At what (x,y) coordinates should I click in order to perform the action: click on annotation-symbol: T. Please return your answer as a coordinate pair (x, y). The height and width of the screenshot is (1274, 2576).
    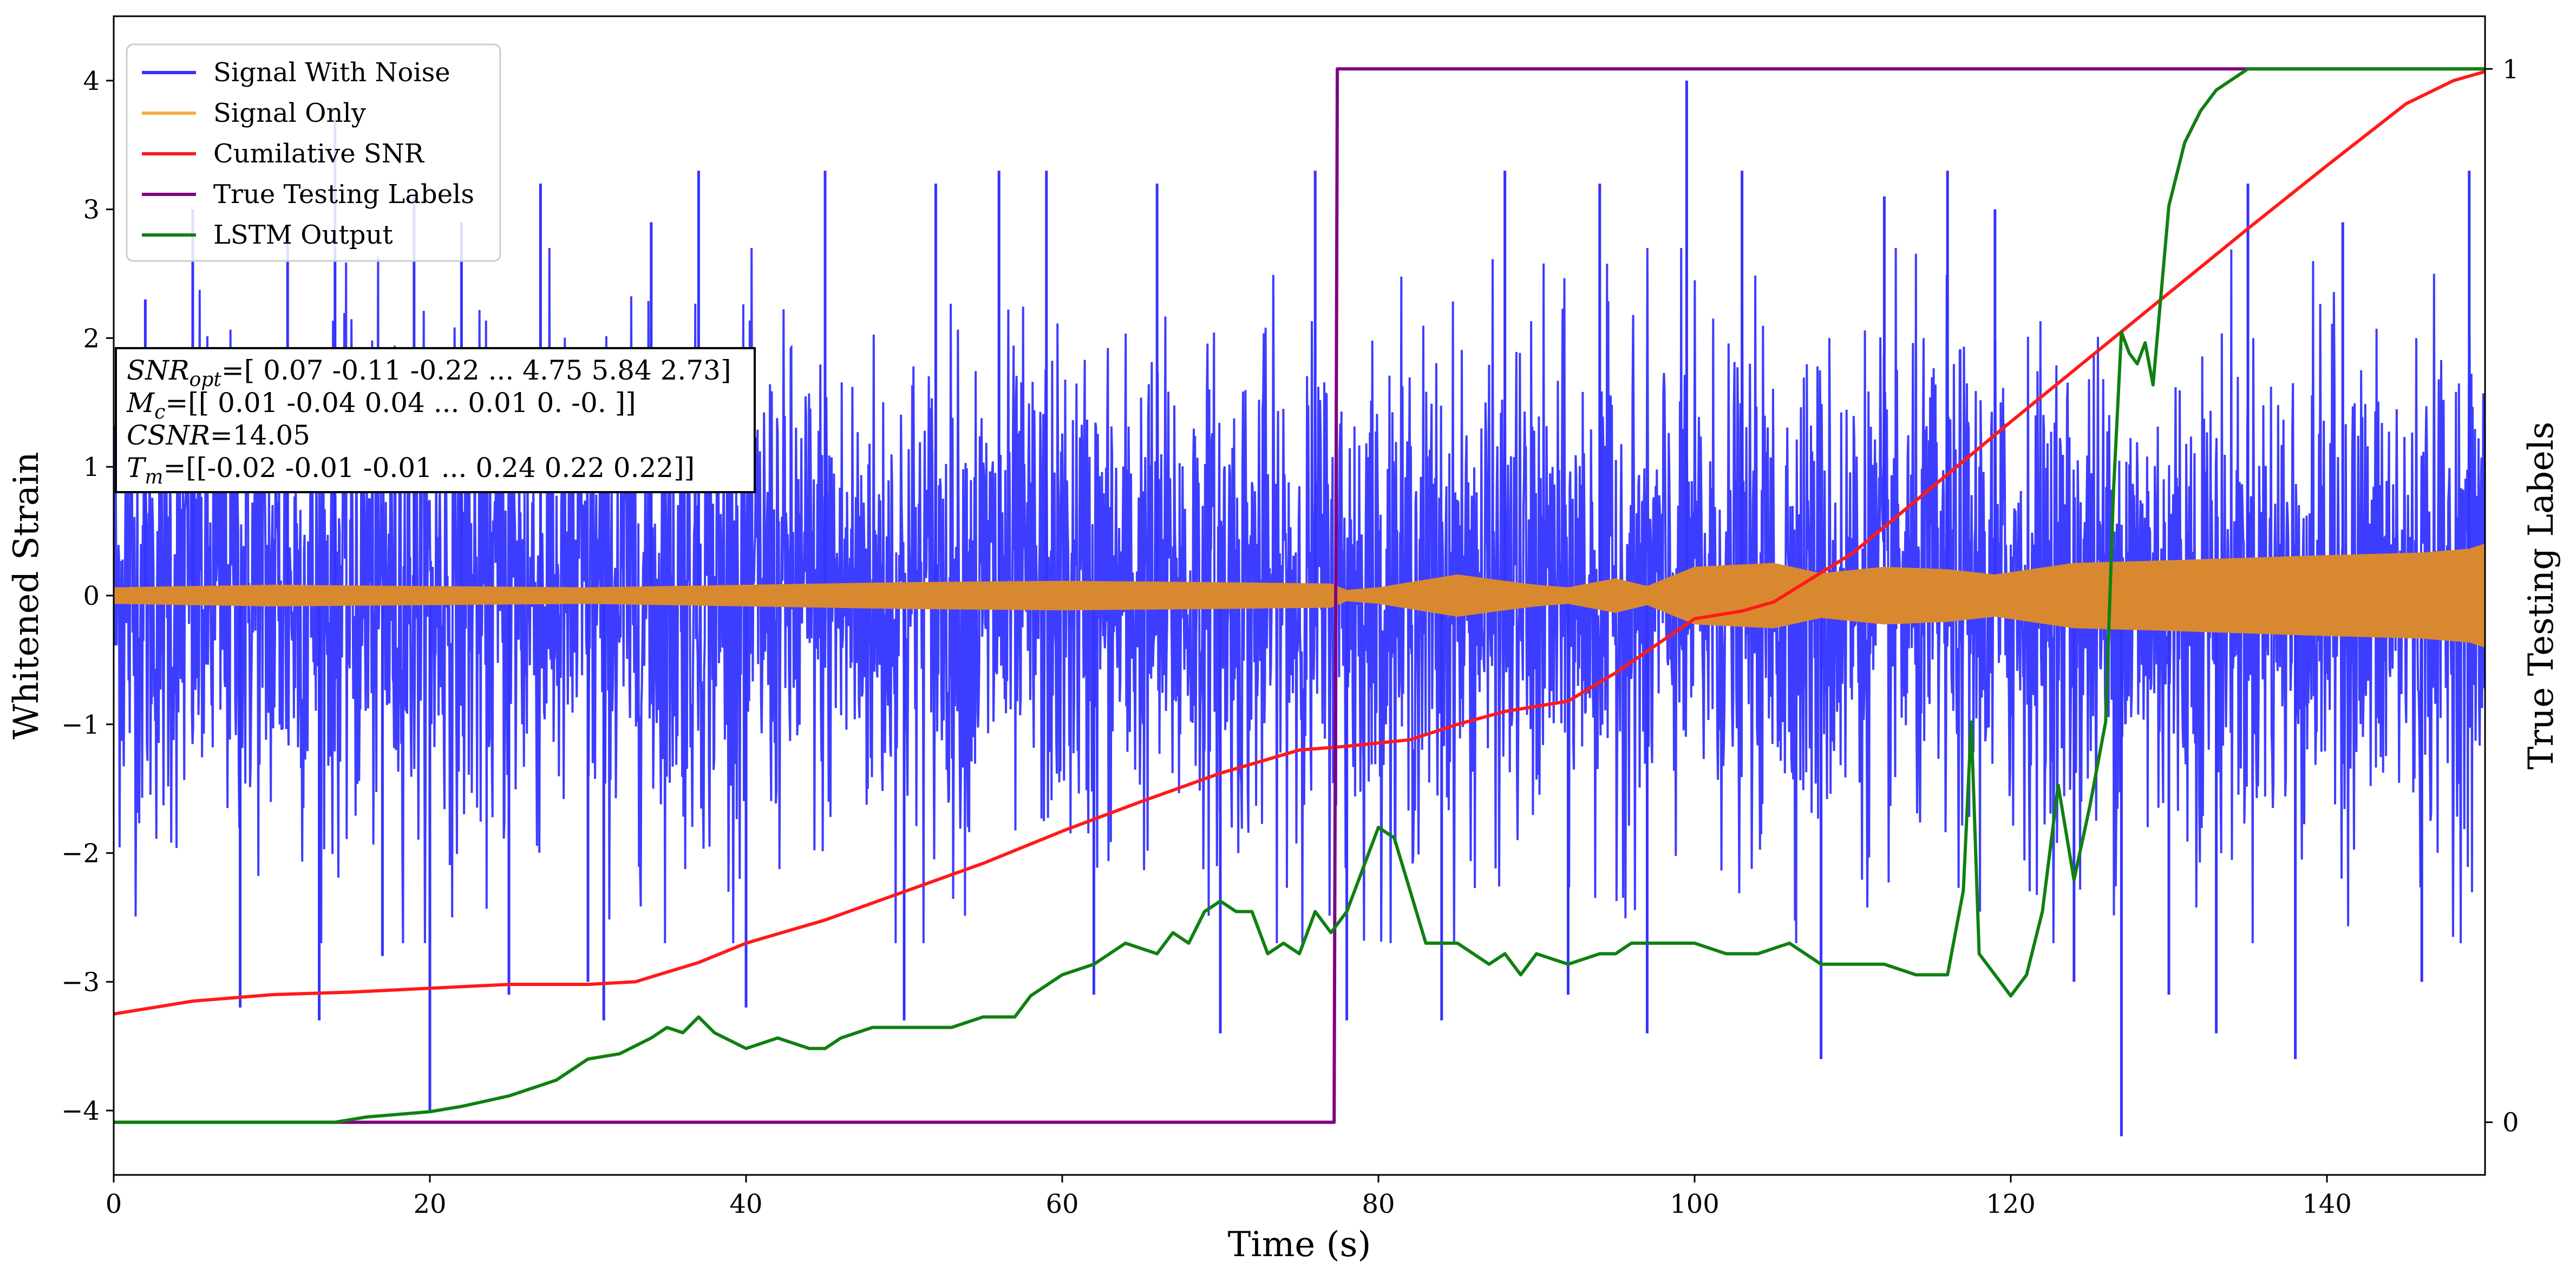
    Looking at the image, I should click on (137, 468).